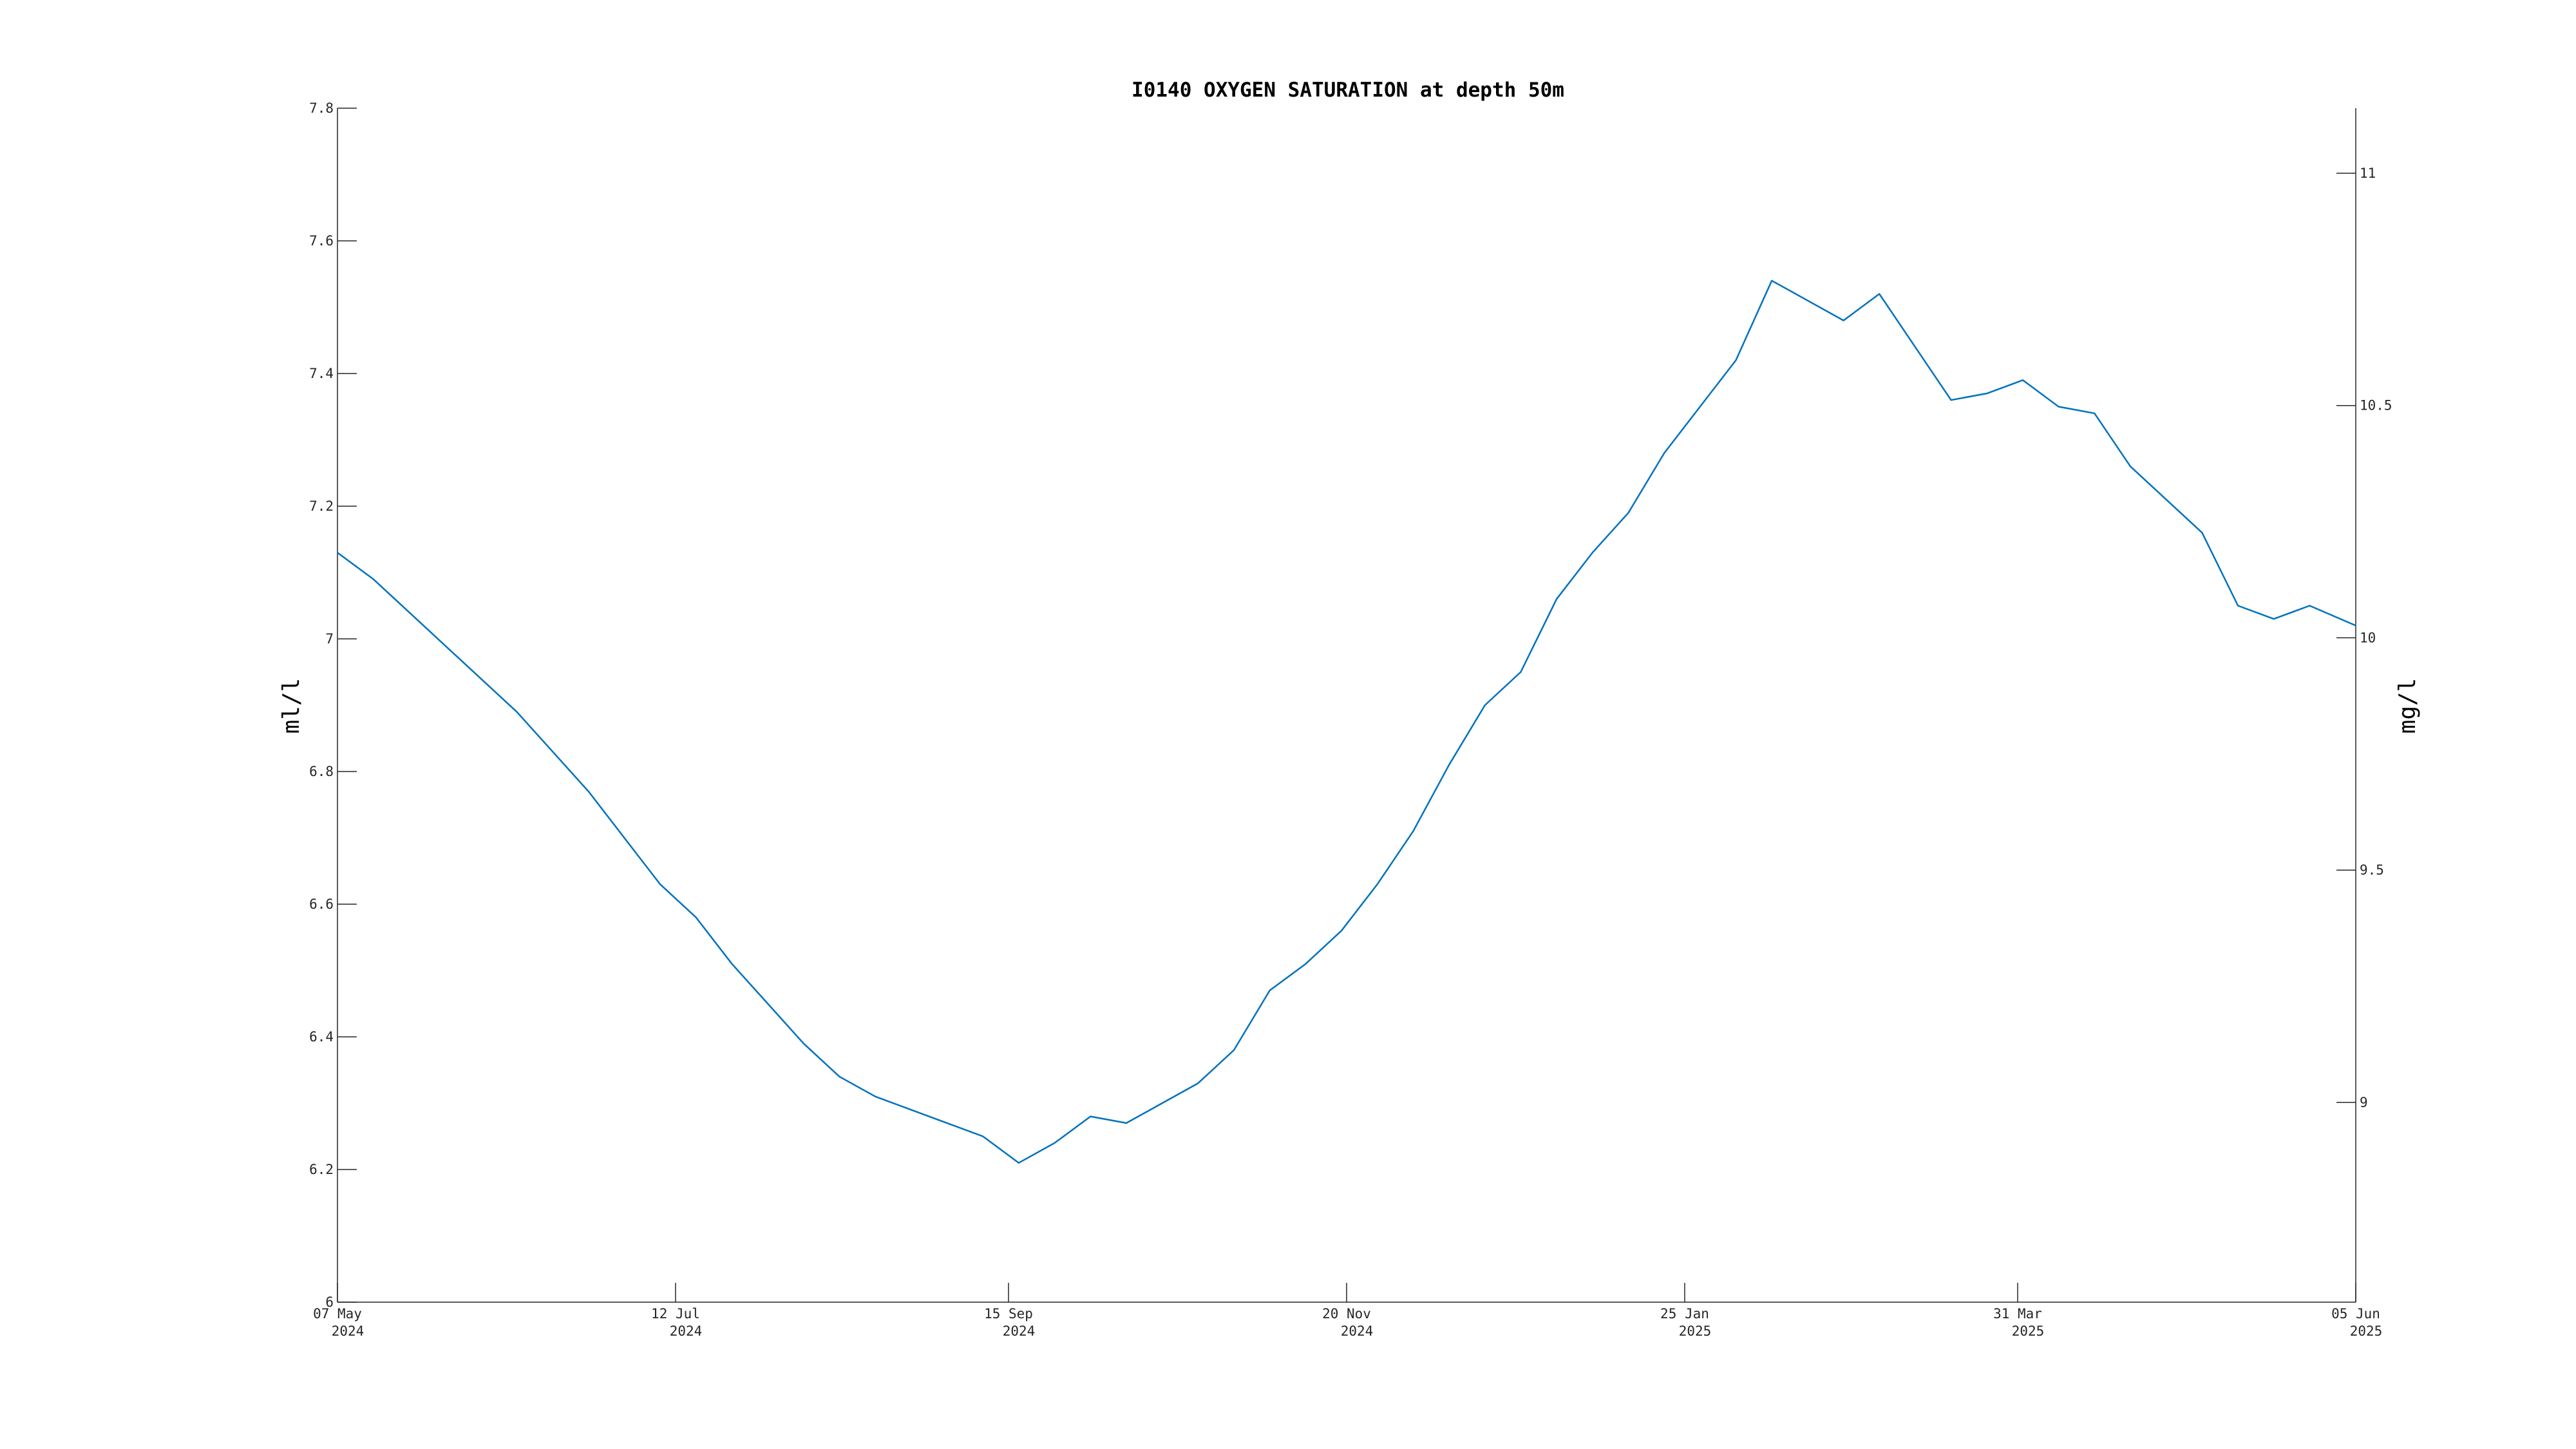 Image resolution: width=2576 pixels, height=1449 pixels. What do you see at coordinates (329, 639) in the screenshot?
I see `y-tick-label-left: 7` at bounding box center [329, 639].